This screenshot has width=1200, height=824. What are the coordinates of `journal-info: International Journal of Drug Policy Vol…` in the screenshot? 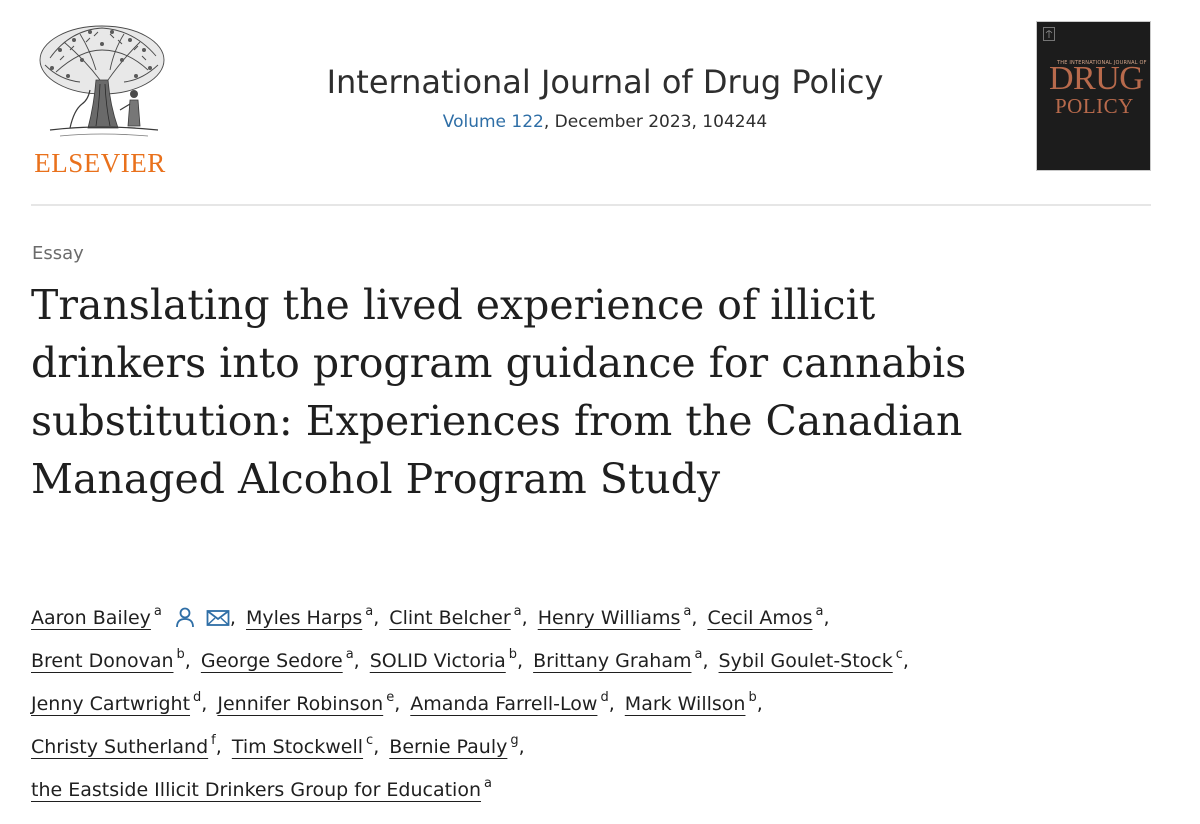 It's located at (605, 96).